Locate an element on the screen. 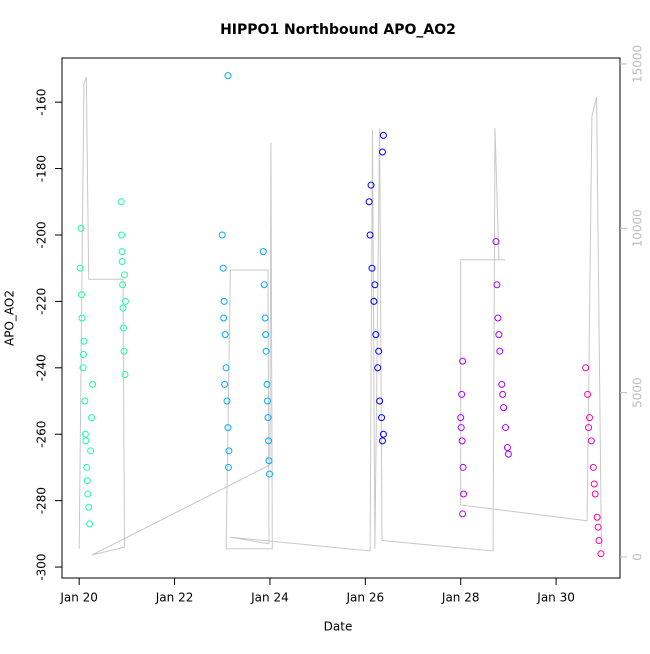  x-tick-label: Jan 28 is located at coordinates (460, 598).